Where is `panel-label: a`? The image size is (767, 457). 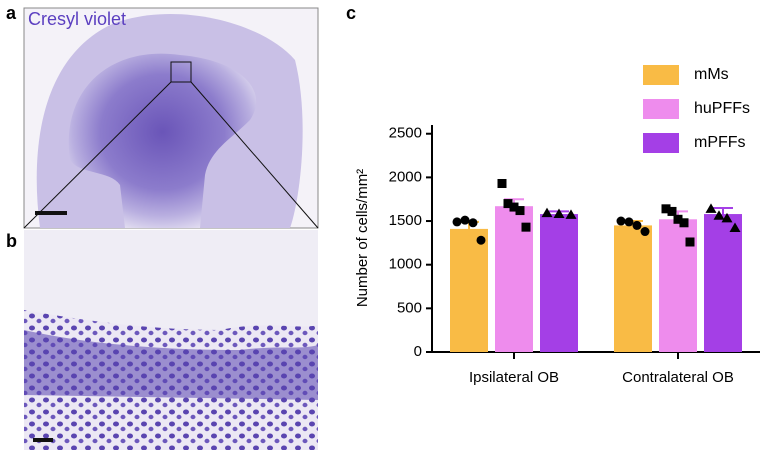 panel-label: a is located at coordinates (11, 13).